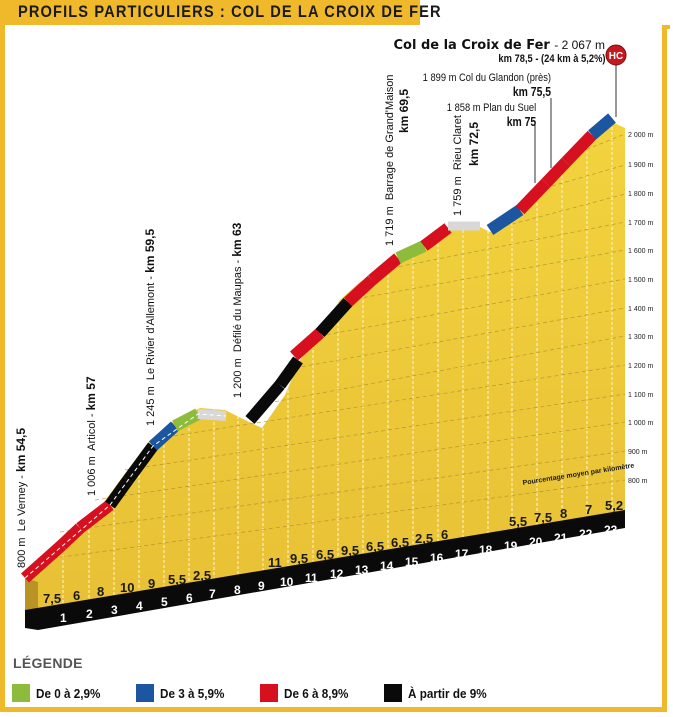  I want to click on legend-label-black: À partir de 9%, so click(447, 693).